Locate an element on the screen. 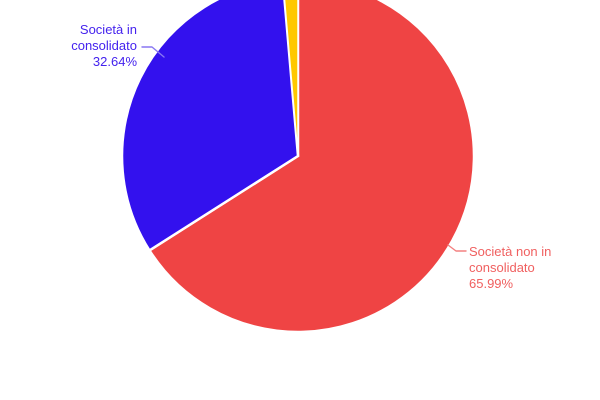  pie-label-societa-in-consolidato: Società in consolidato 32.64% is located at coordinates (77, 46).